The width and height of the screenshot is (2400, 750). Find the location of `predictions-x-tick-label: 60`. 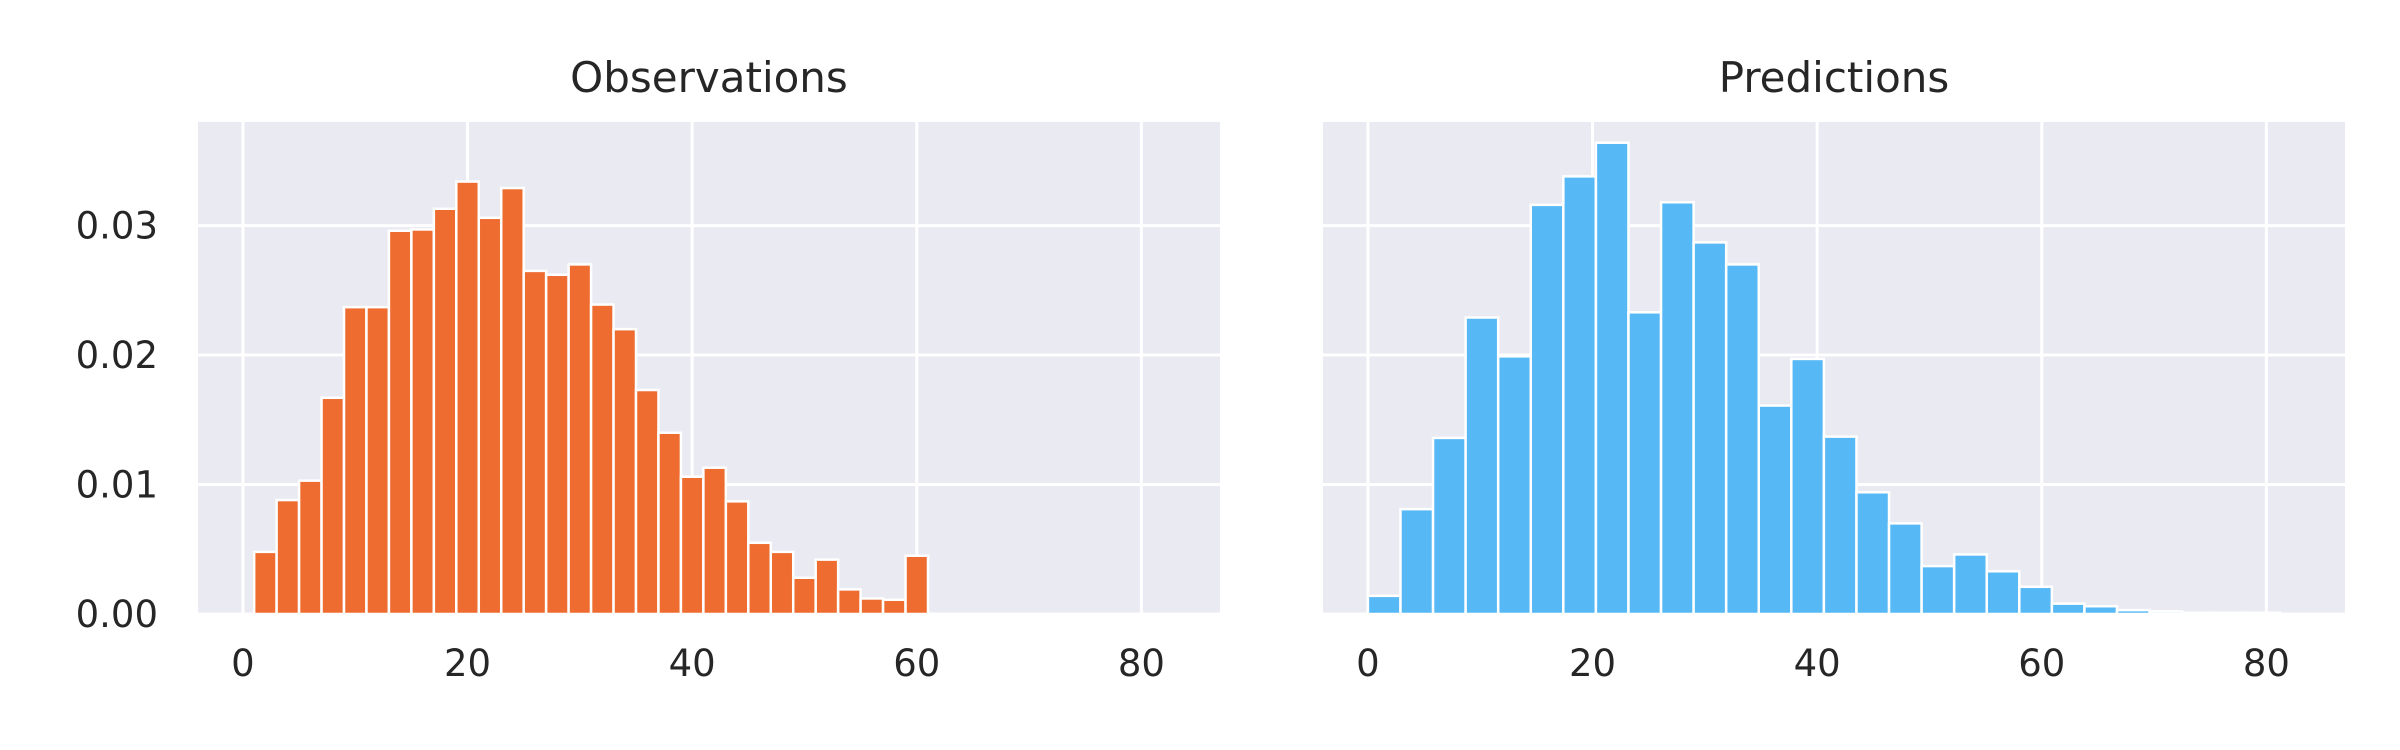

predictions-x-tick-label: 60 is located at coordinates (2041, 663).